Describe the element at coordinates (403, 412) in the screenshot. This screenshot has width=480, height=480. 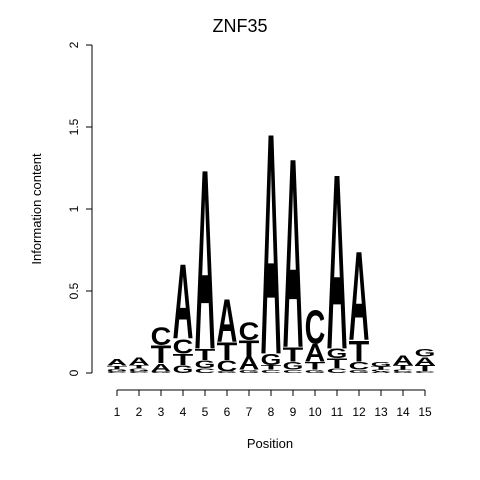
I see `x-tick-label: 14` at that location.